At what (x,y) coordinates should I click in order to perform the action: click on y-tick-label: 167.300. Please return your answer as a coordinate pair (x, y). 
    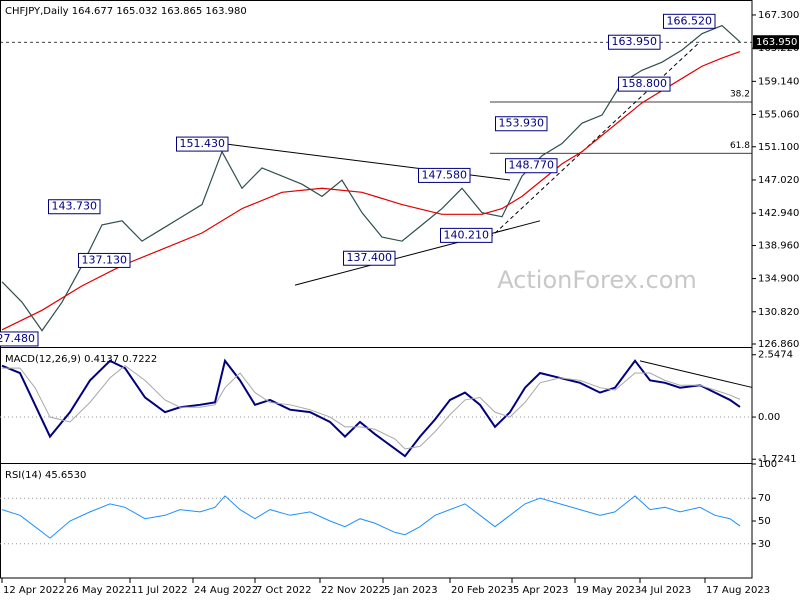
    Looking at the image, I should click on (778, 15).